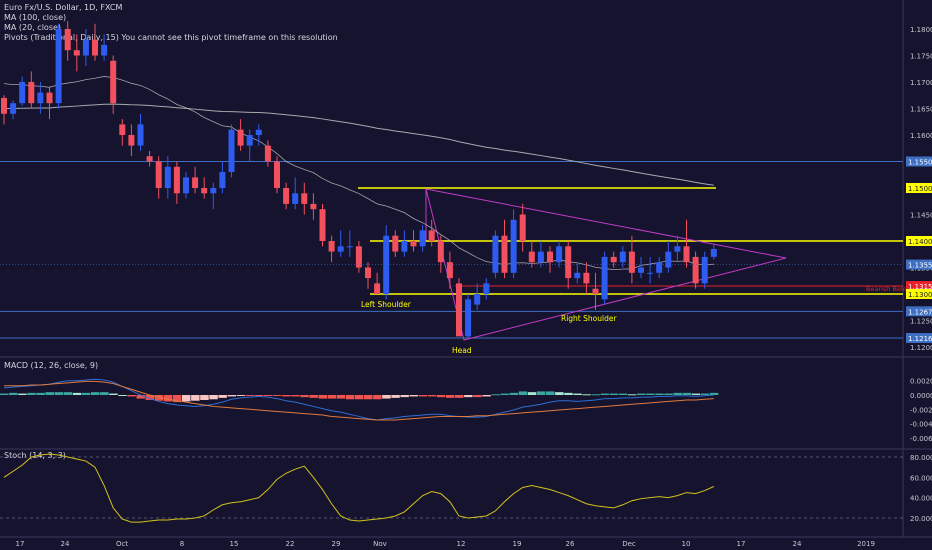 The image size is (932, 550). Describe the element at coordinates (921, 396) in the screenshot. I see `macd-tick-label: 0.0000` at that location.